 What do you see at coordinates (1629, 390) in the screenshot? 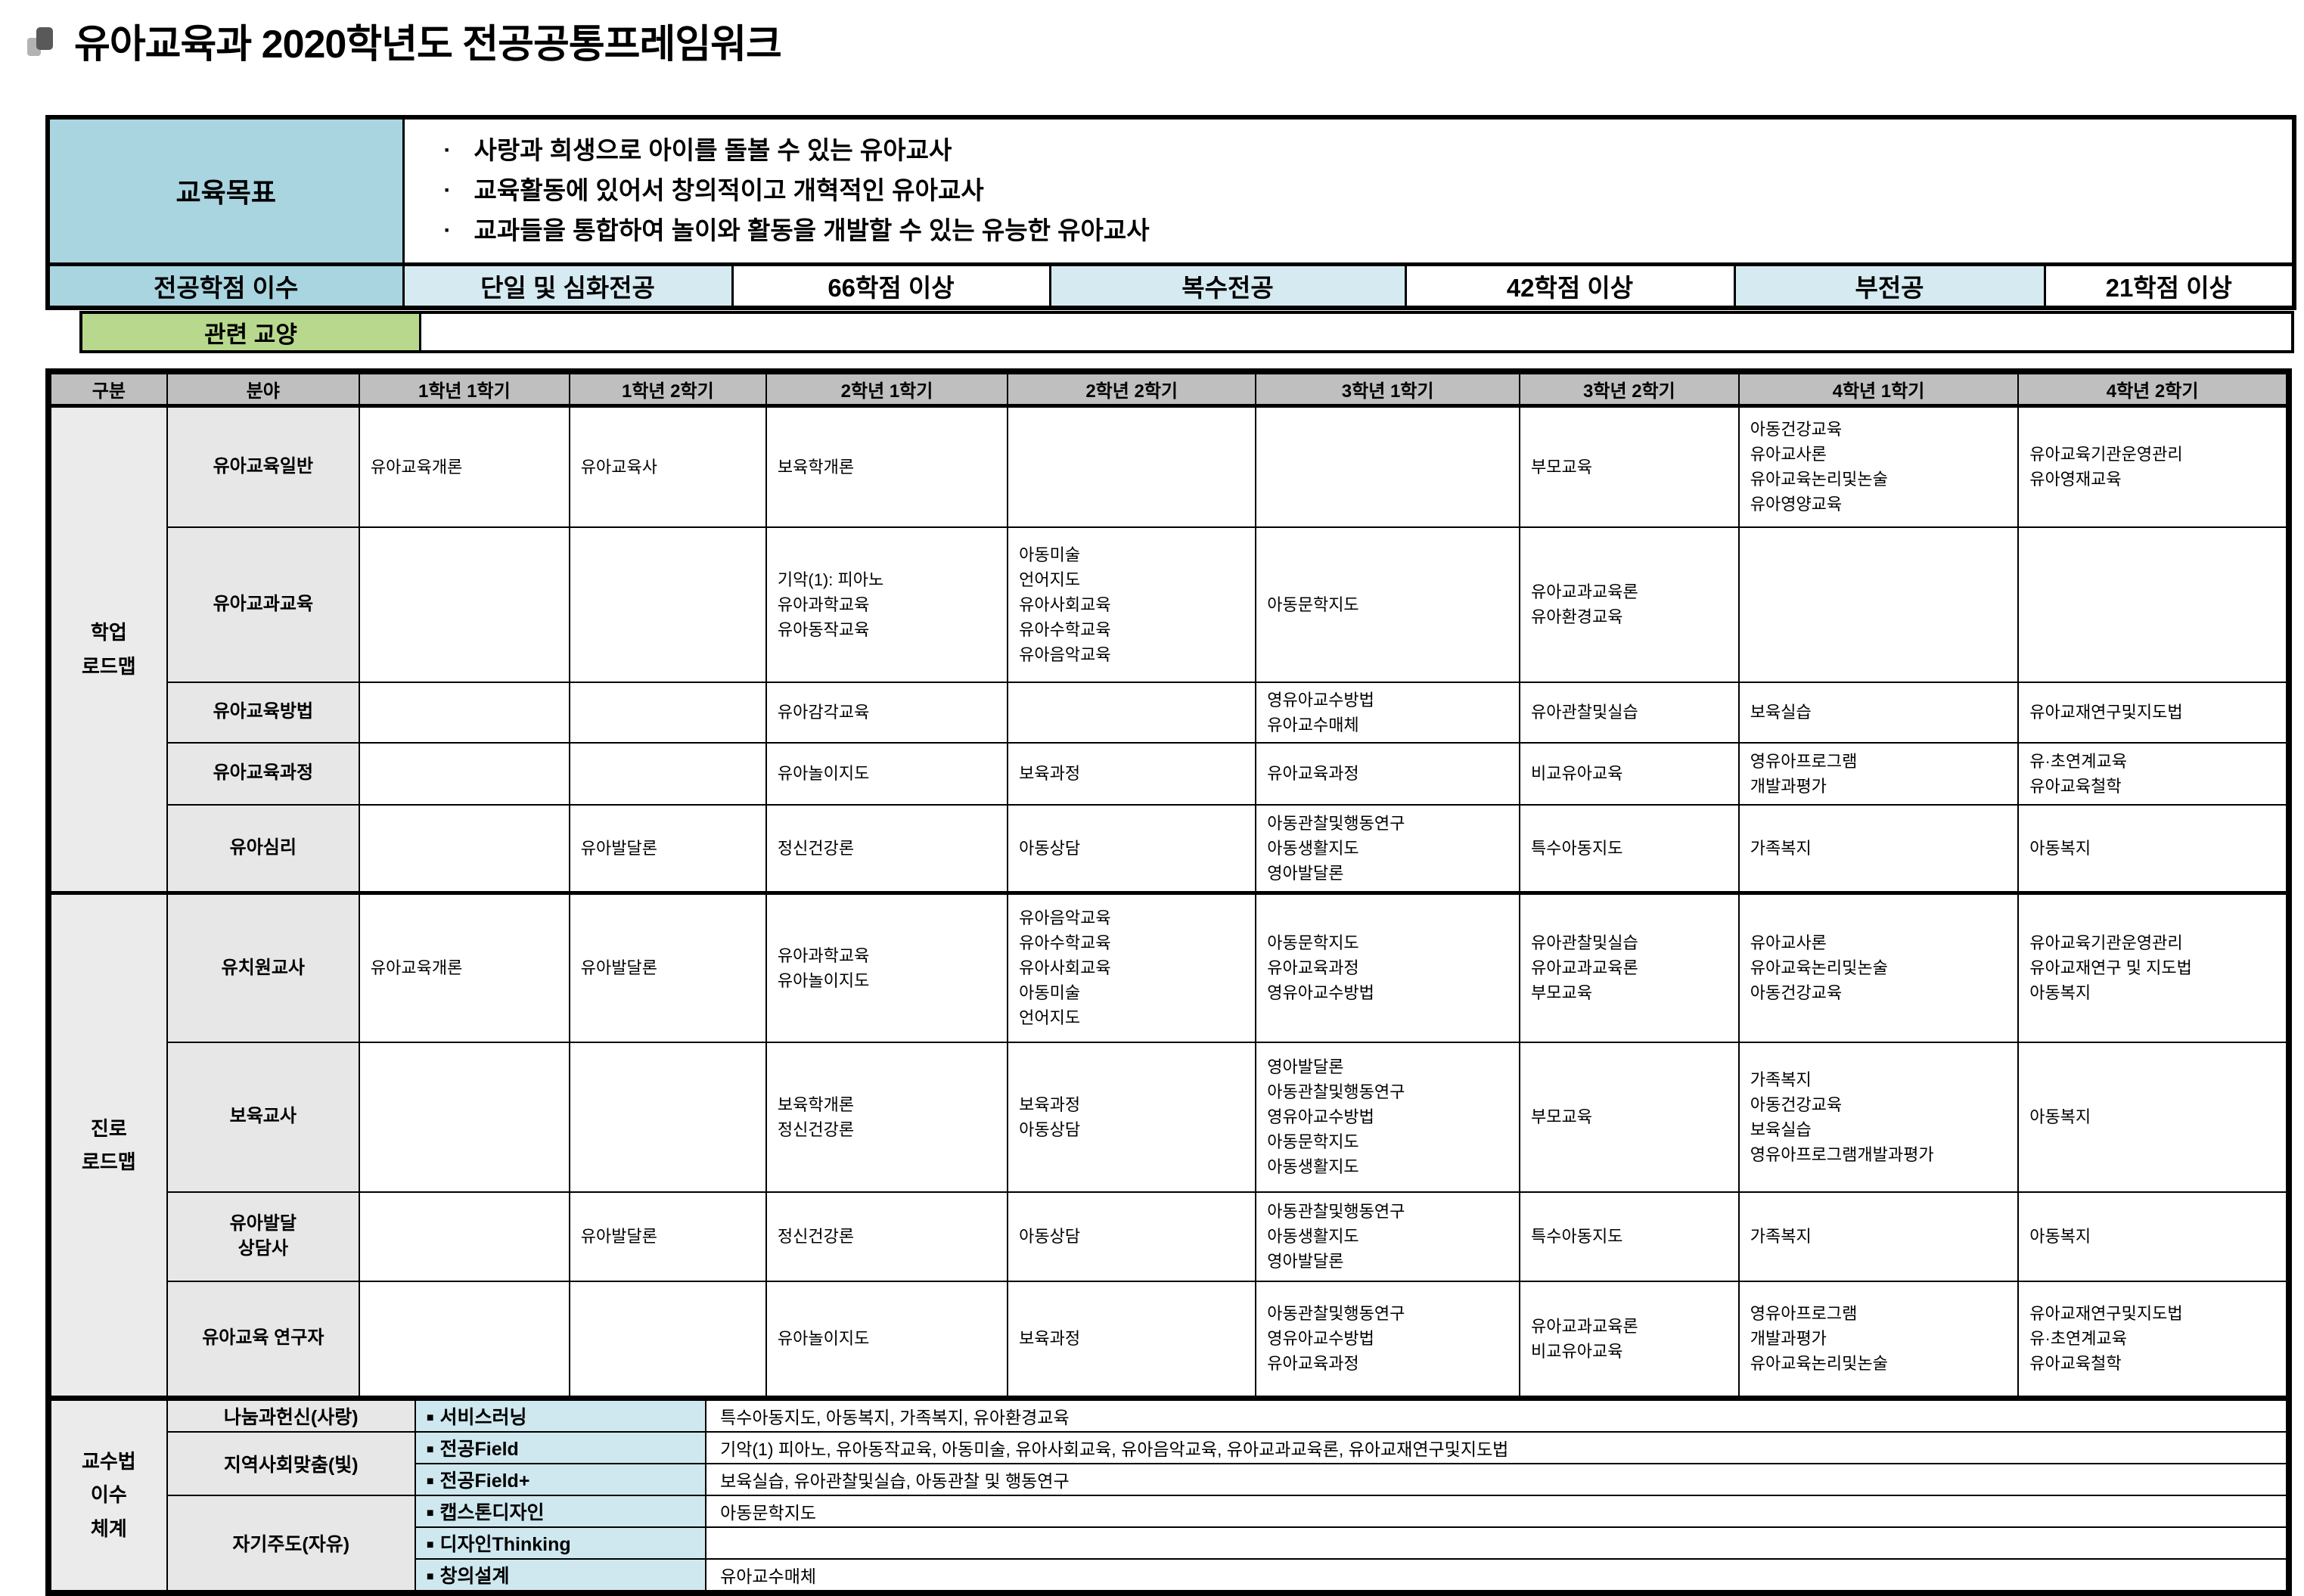
I see `column-header: 3학년 2학기` at bounding box center [1629, 390].